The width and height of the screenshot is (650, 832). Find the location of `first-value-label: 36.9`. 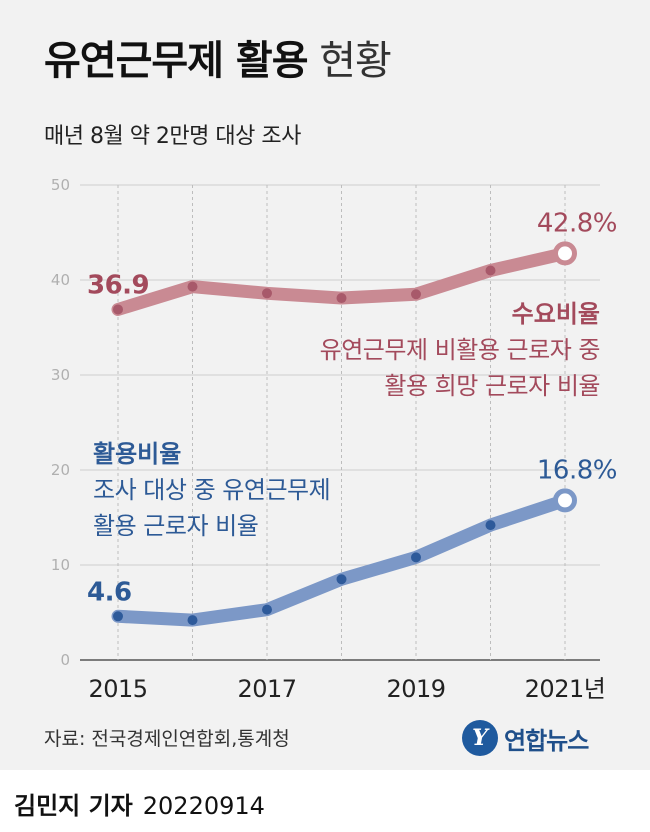

first-value-label: 36.9 is located at coordinates (118, 285).